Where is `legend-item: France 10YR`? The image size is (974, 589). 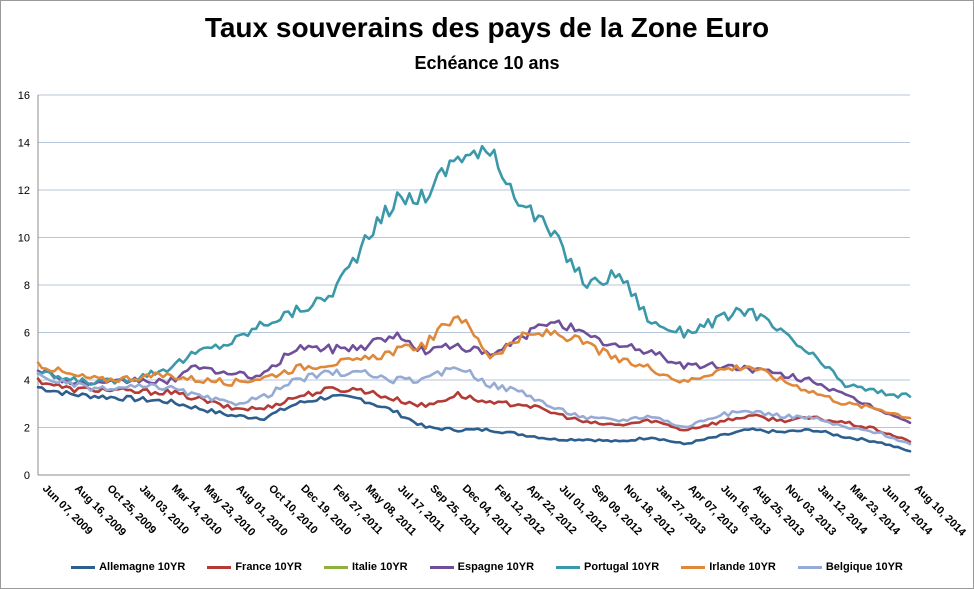
legend-item: France 10YR is located at coordinates (254, 567).